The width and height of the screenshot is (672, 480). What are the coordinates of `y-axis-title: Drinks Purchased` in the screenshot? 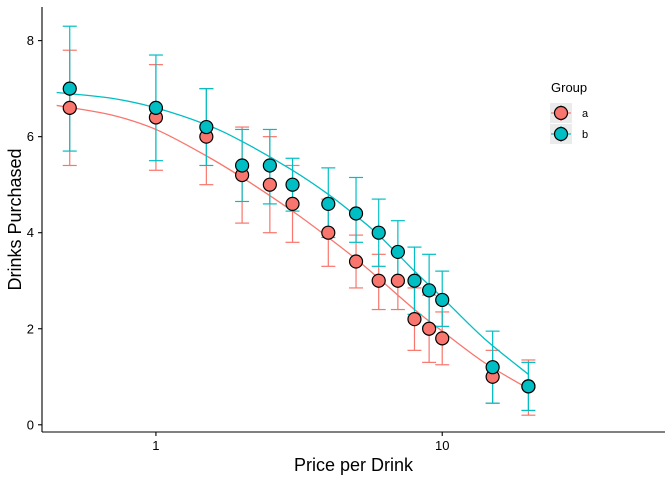 It's located at (15, 219).